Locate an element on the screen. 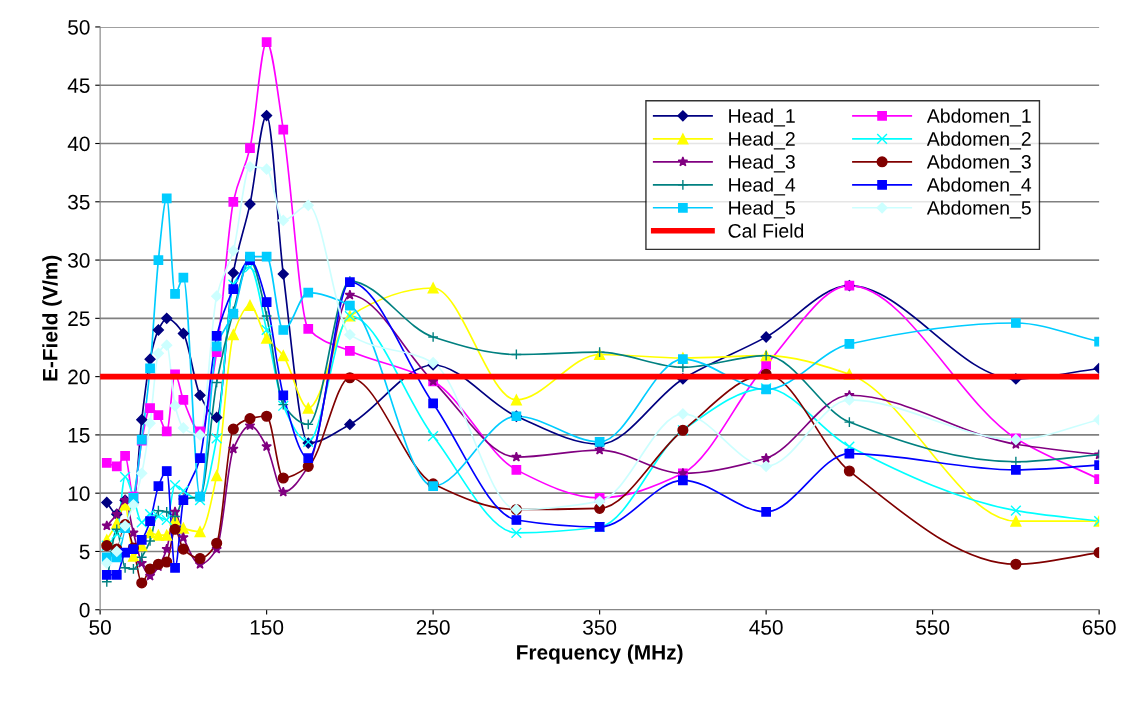 The width and height of the screenshot is (1125, 709). legend-label: Head_1 is located at coordinates (762, 117).